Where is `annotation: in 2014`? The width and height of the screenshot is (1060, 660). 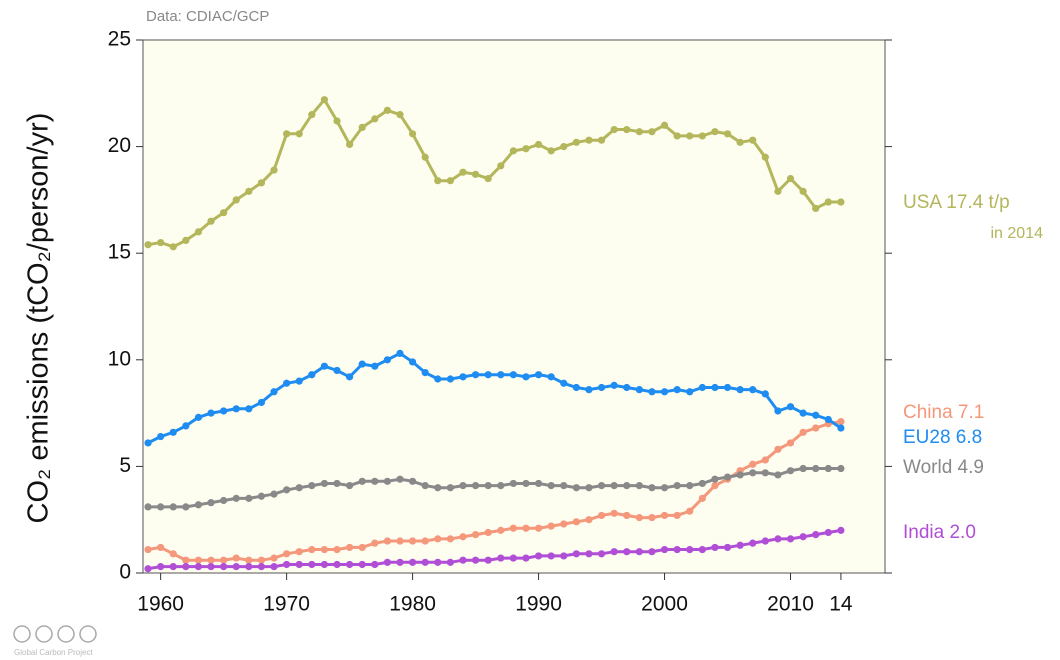
annotation: in 2014 is located at coordinates (1017, 233).